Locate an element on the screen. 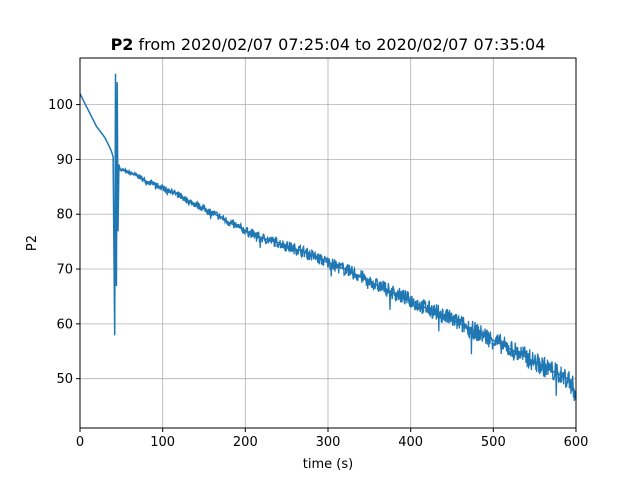 The width and height of the screenshot is (640, 480). y-tick-label: 90 is located at coordinates (64, 160).